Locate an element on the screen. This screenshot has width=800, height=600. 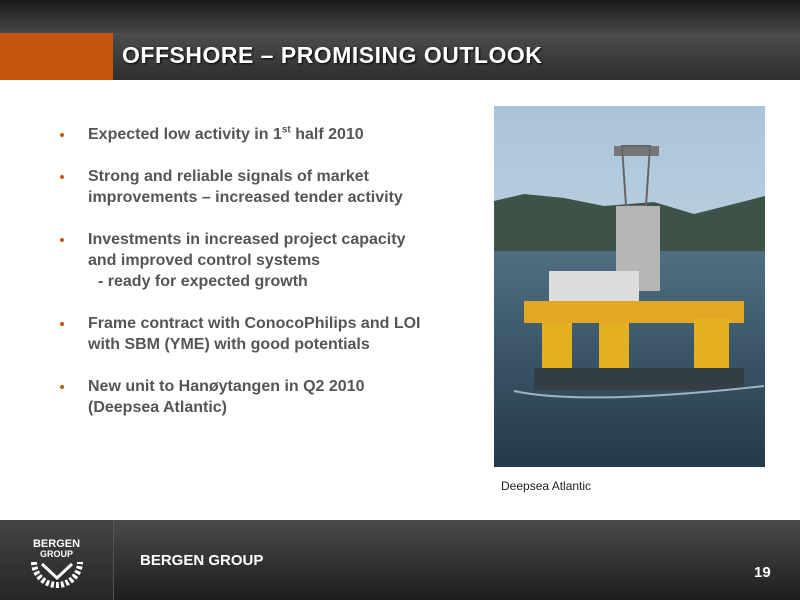
slide-title: OFFSHORE – PROMISING OUTLOOK is located at coordinates (332, 55).